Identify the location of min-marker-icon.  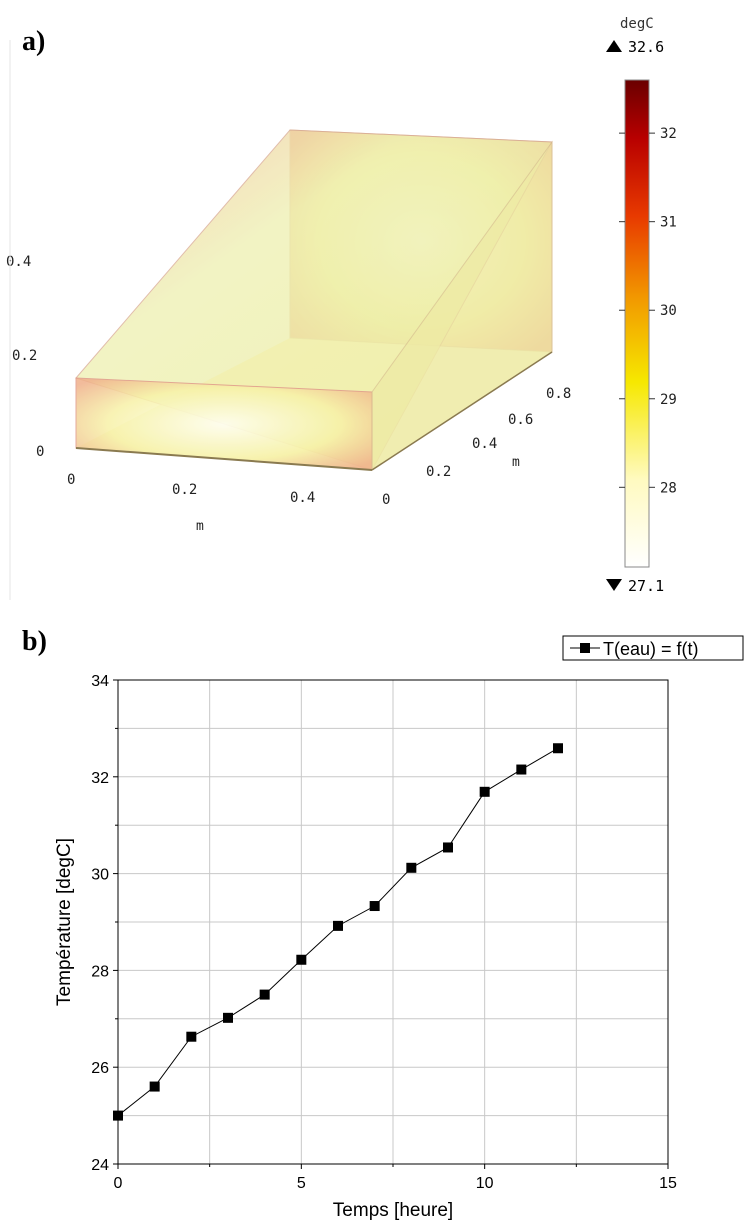
(614, 585).